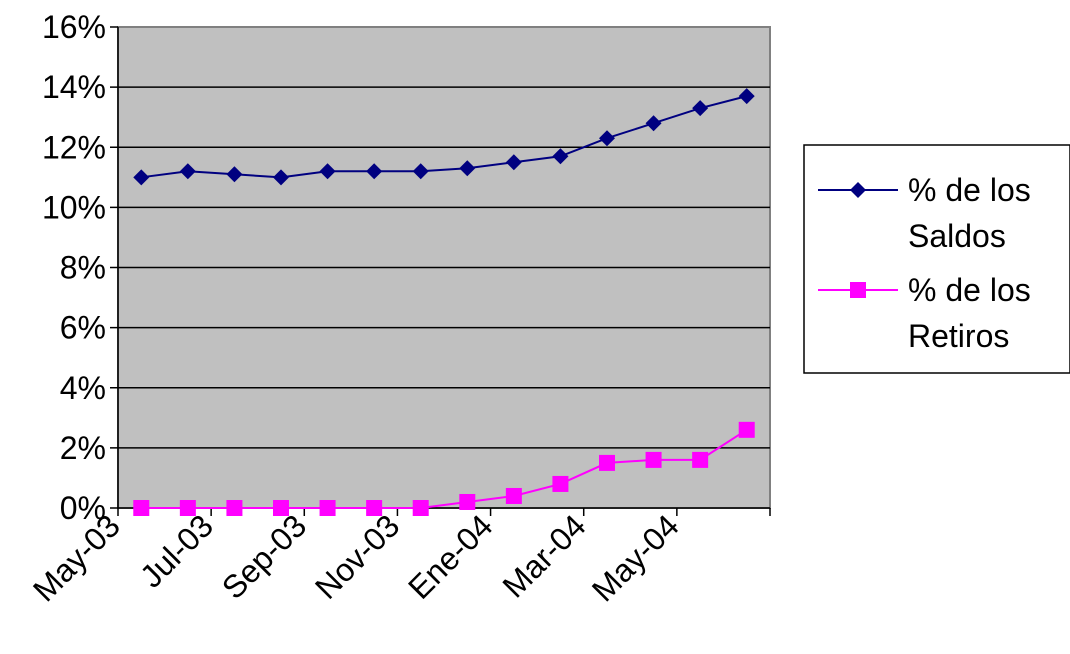 This screenshot has width=1070, height=654. I want to click on legend-marker-diamond, so click(858, 190).